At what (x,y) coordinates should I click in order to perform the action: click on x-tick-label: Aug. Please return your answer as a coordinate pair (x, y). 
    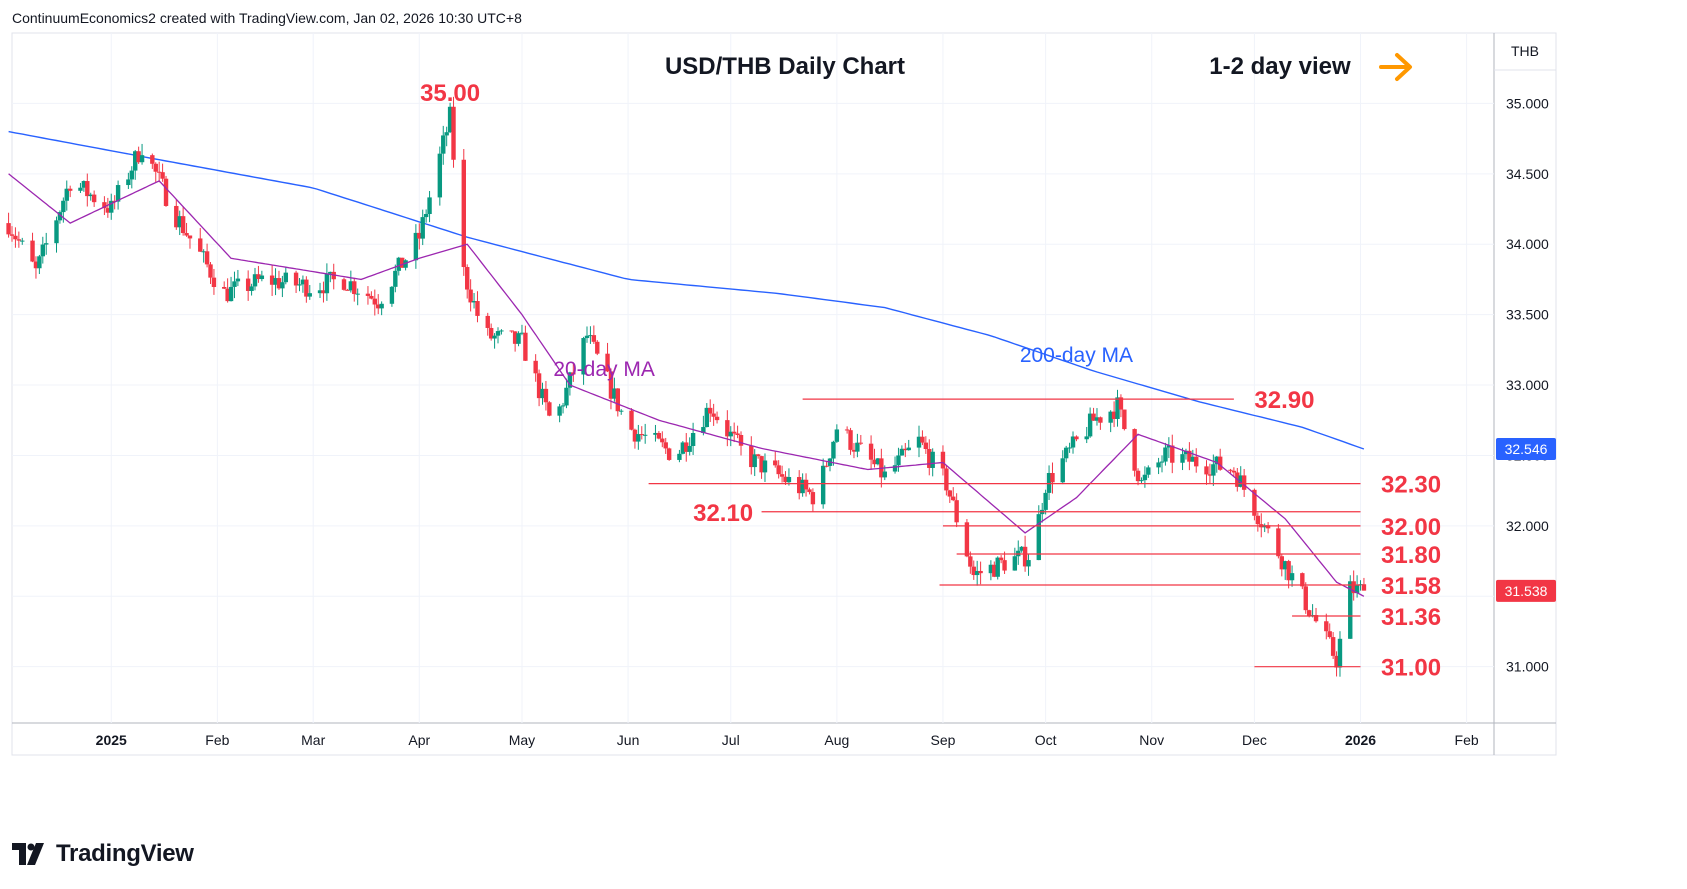
    Looking at the image, I should click on (836, 740).